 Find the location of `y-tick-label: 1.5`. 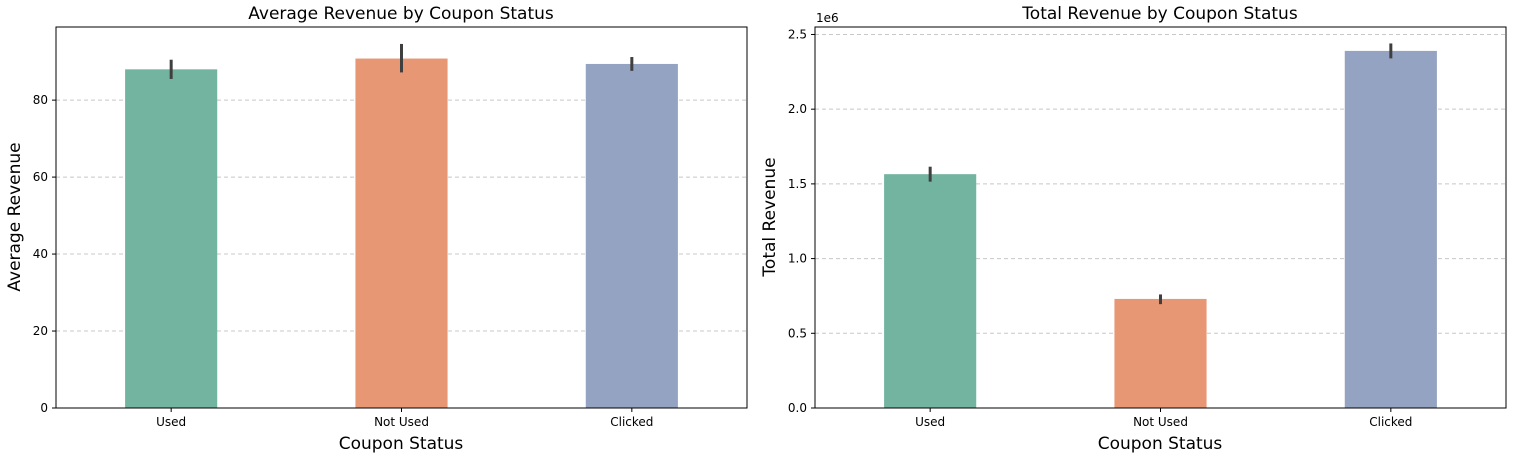

y-tick-label: 1.5 is located at coordinates (797, 184).